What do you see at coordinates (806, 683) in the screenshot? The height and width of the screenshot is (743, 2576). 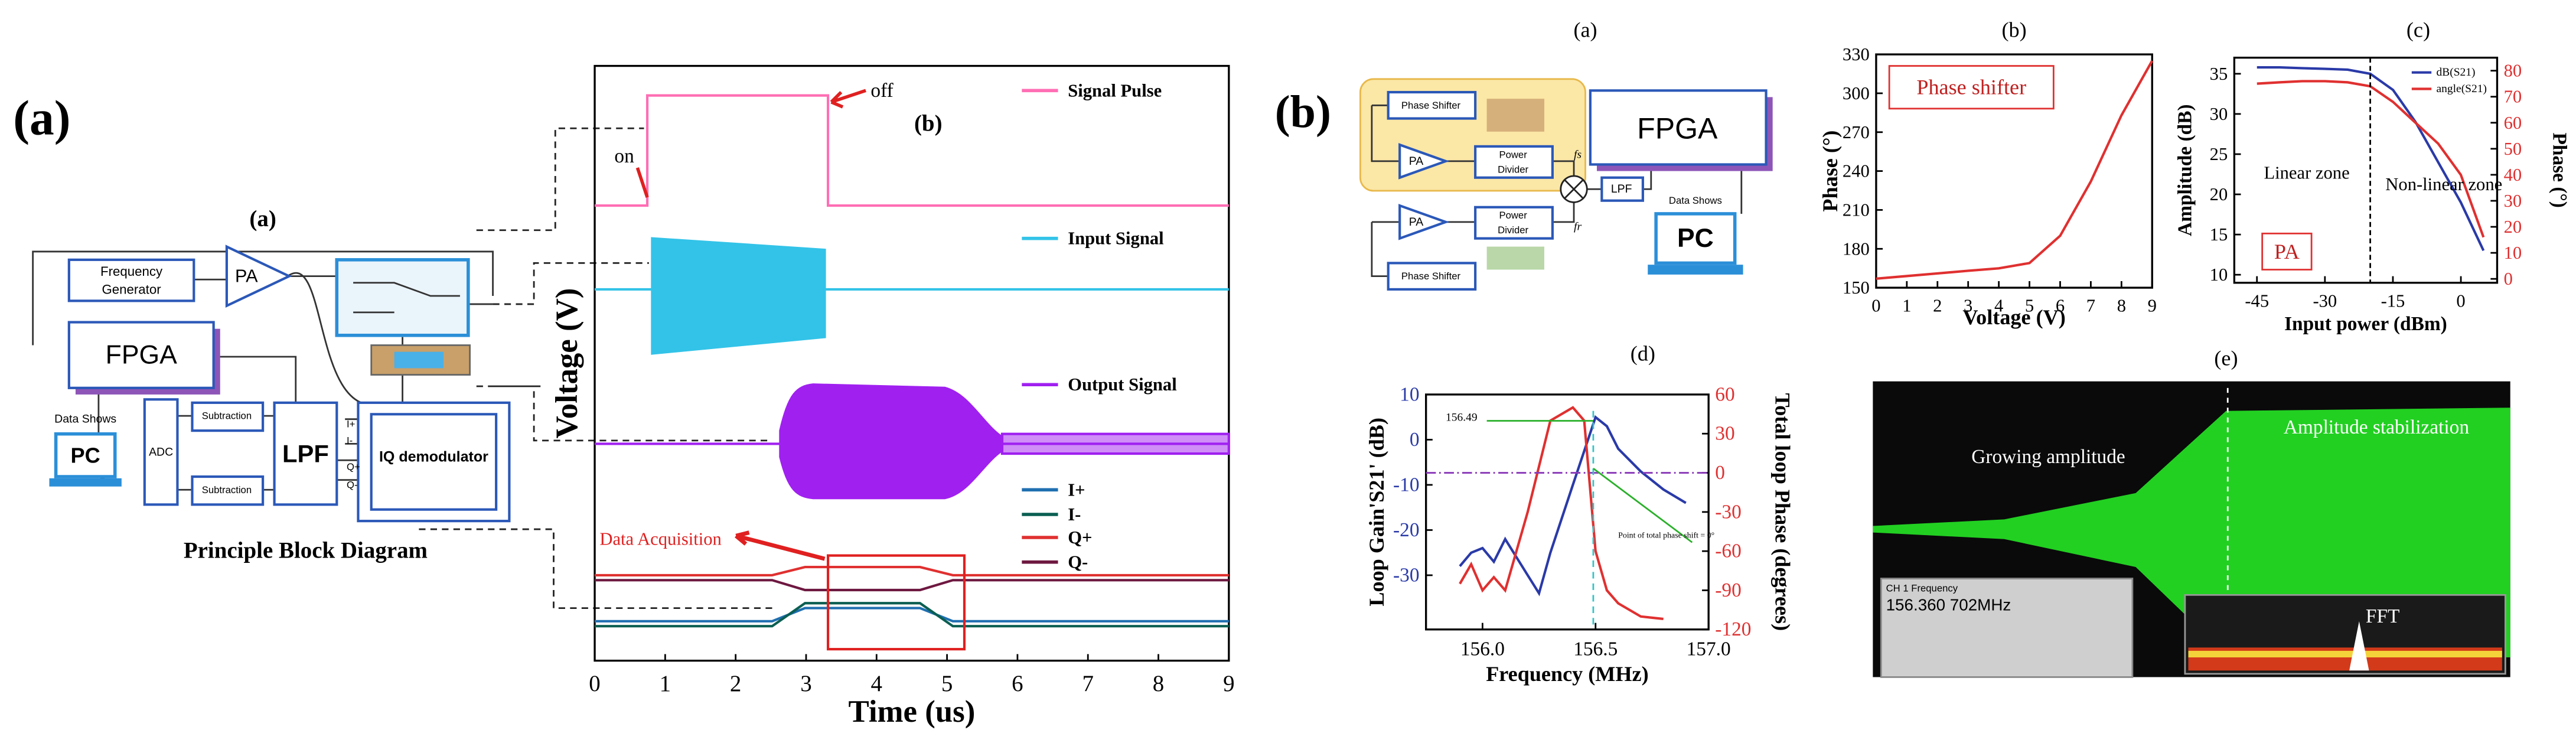 I see `x-tick-label: 3` at bounding box center [806, 683].